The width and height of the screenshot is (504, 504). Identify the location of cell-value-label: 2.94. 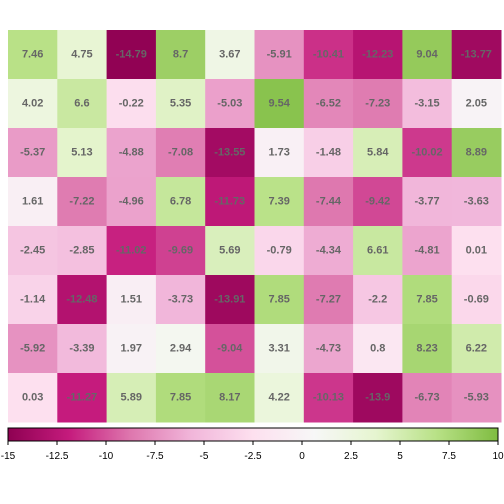
(181, 349).